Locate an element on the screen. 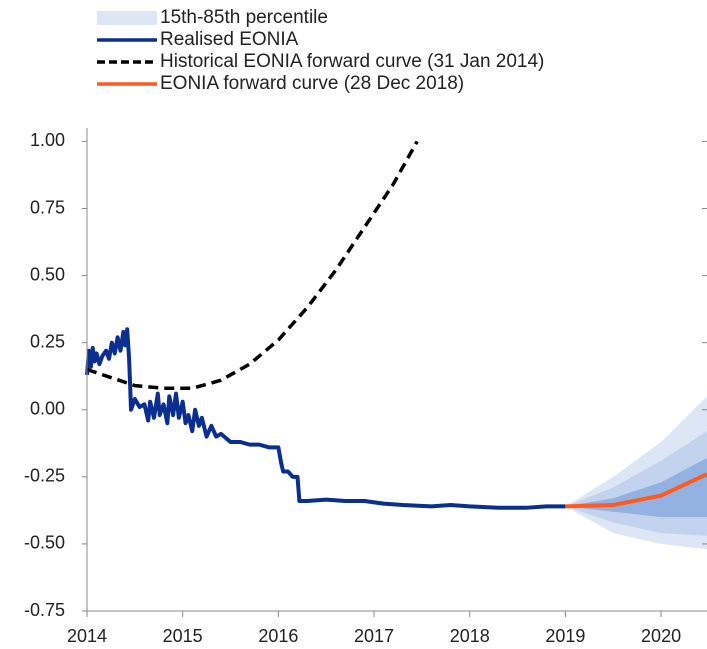  x-tick-label: 2016 is located at coordinates (278, 636).